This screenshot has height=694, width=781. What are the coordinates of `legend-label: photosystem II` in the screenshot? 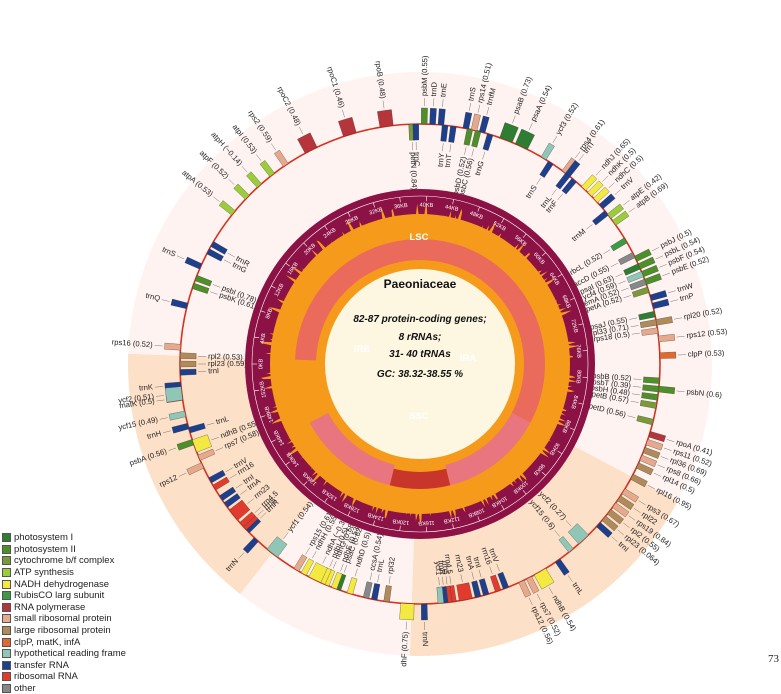 It's located at (45, 549).